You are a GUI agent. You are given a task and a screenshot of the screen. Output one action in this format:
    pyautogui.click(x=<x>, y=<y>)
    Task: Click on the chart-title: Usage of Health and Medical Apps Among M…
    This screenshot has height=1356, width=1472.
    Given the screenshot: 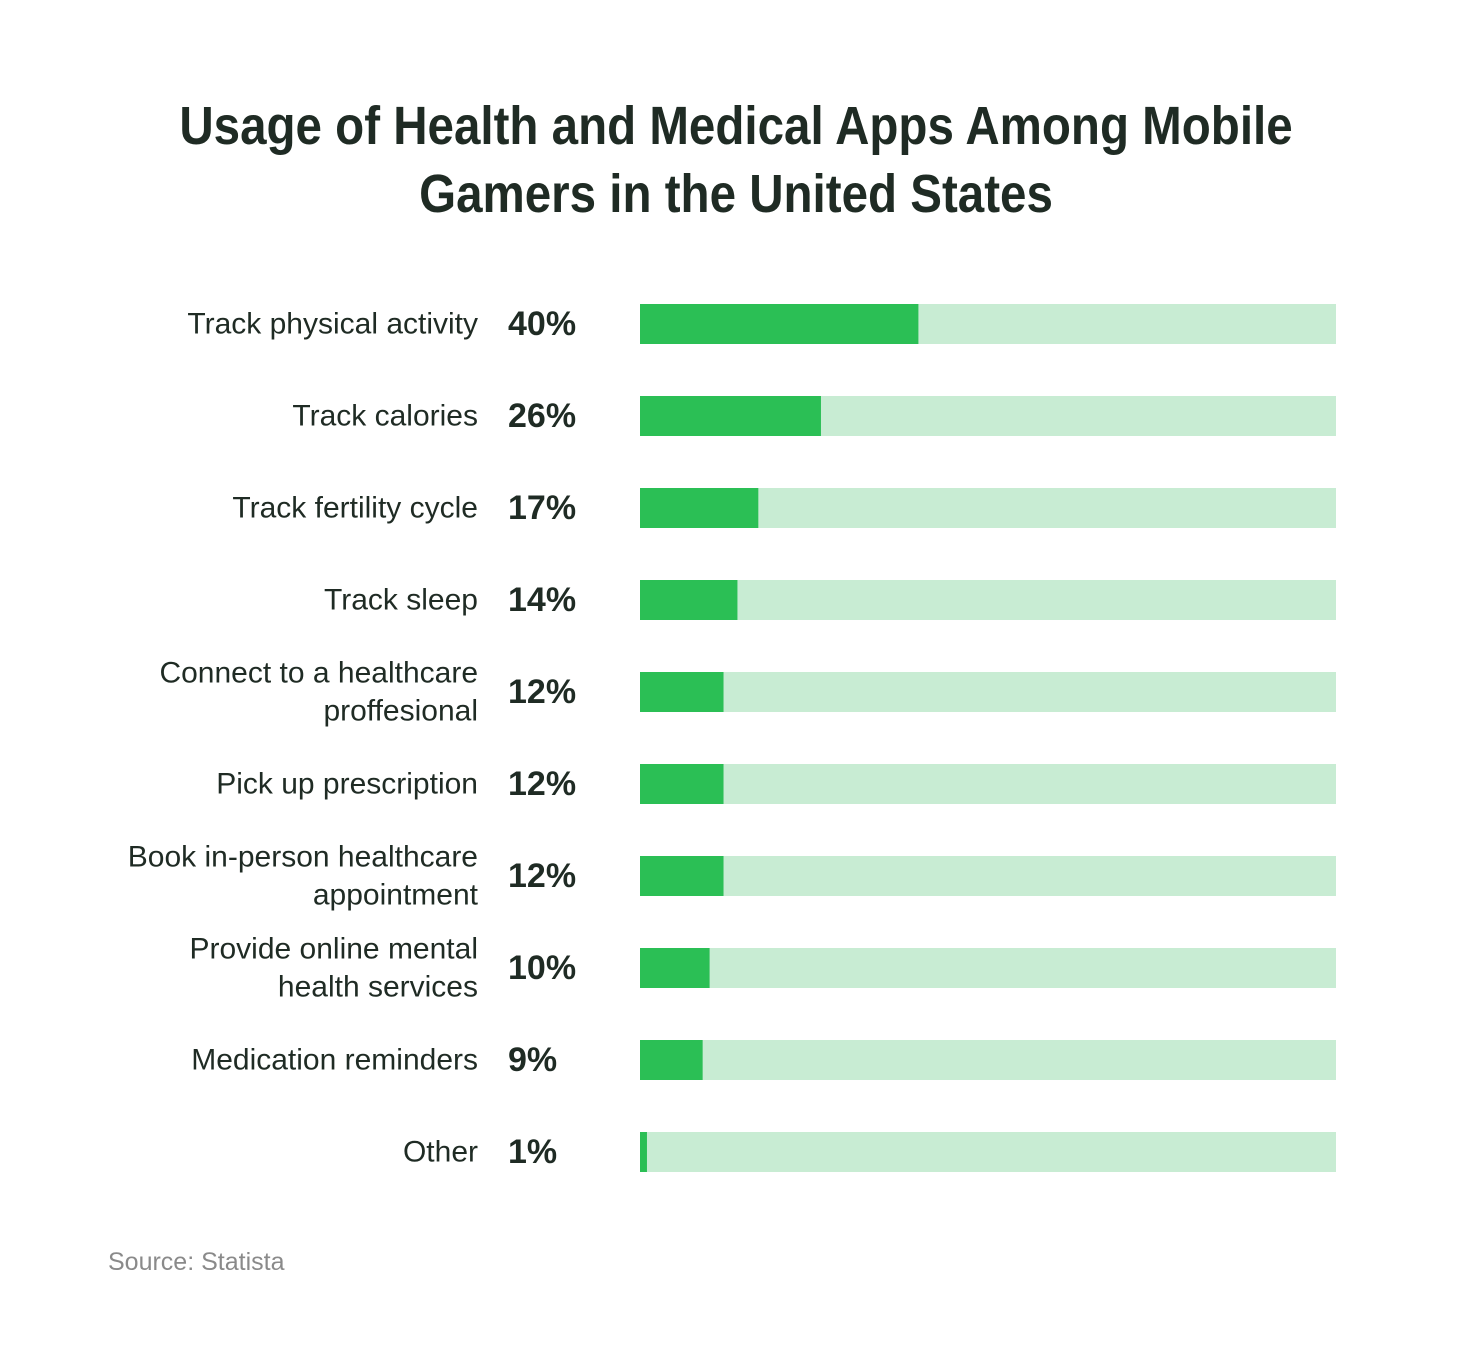 What is the action you would take?
    pyautogui.click(x=735, y=160)
    